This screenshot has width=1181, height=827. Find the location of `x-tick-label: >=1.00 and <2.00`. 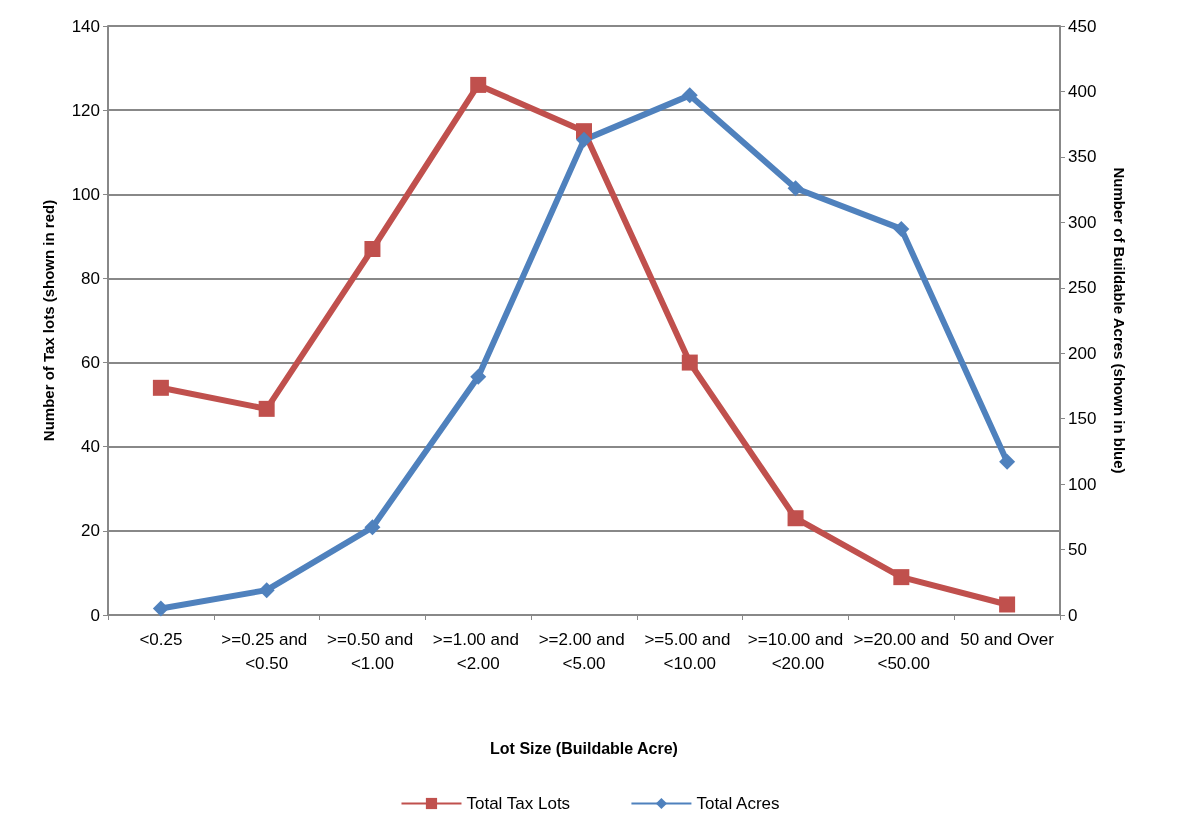

x-tick-label: >=1.00 and <2.00 is located at coordinates (478, 651).